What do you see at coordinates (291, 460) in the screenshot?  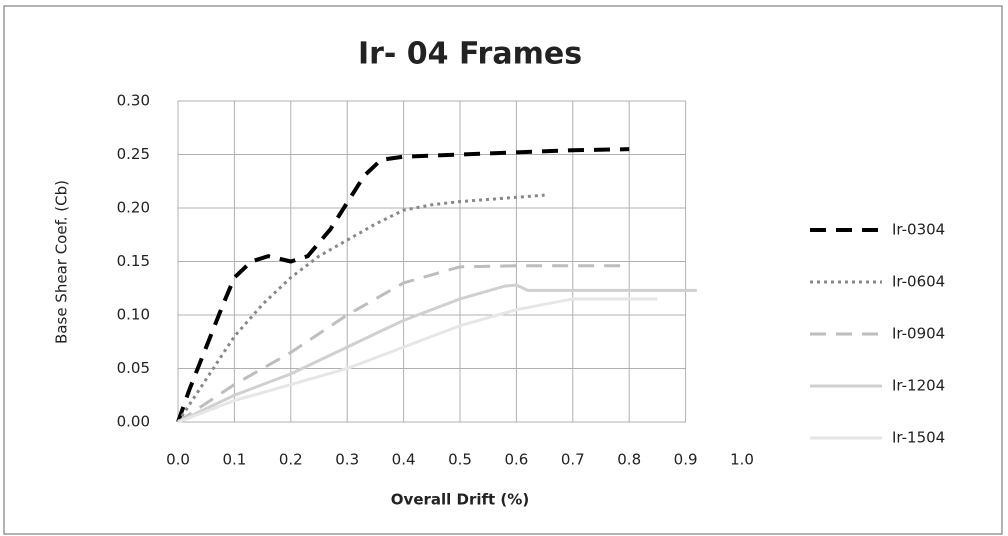 I see `x-tick-label: 0.2` at bounding box center [291, 460].